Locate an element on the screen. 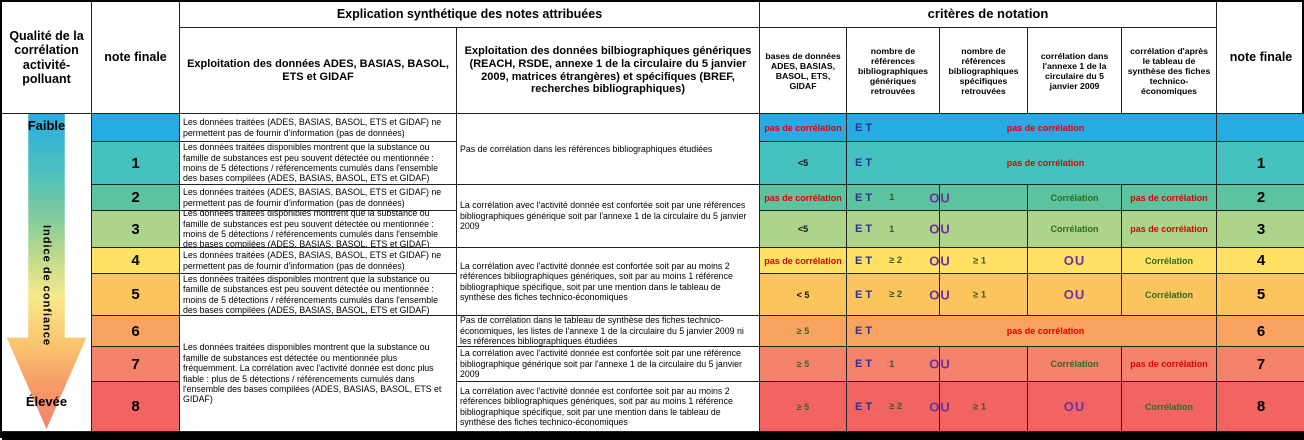 The width and height of the screenshot is (1304, 440). ref-count: ≥ 1 is located at coordinates (980, 406).